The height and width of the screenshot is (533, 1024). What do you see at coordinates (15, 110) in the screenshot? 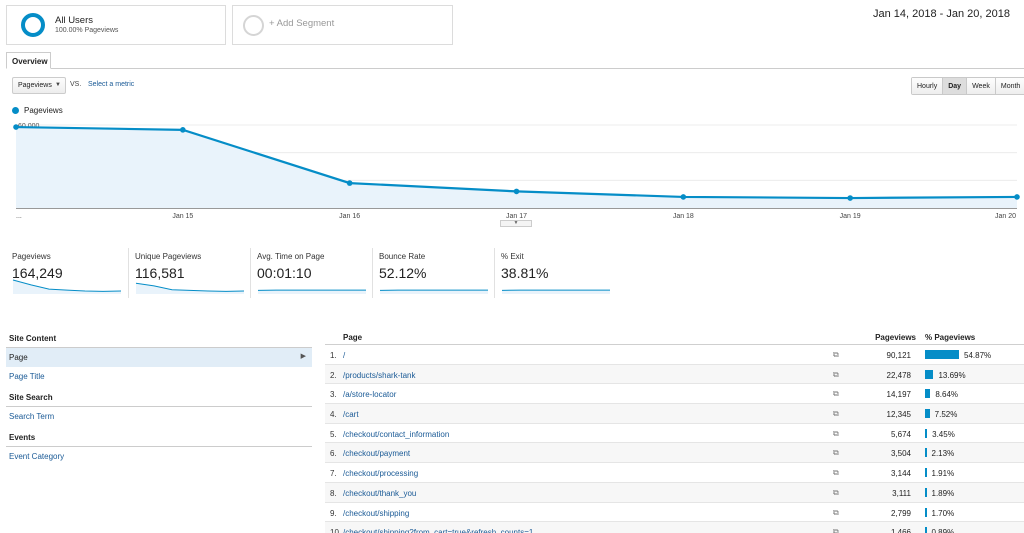
I see `legend-dot-icon` at bounding box center [15, 110].